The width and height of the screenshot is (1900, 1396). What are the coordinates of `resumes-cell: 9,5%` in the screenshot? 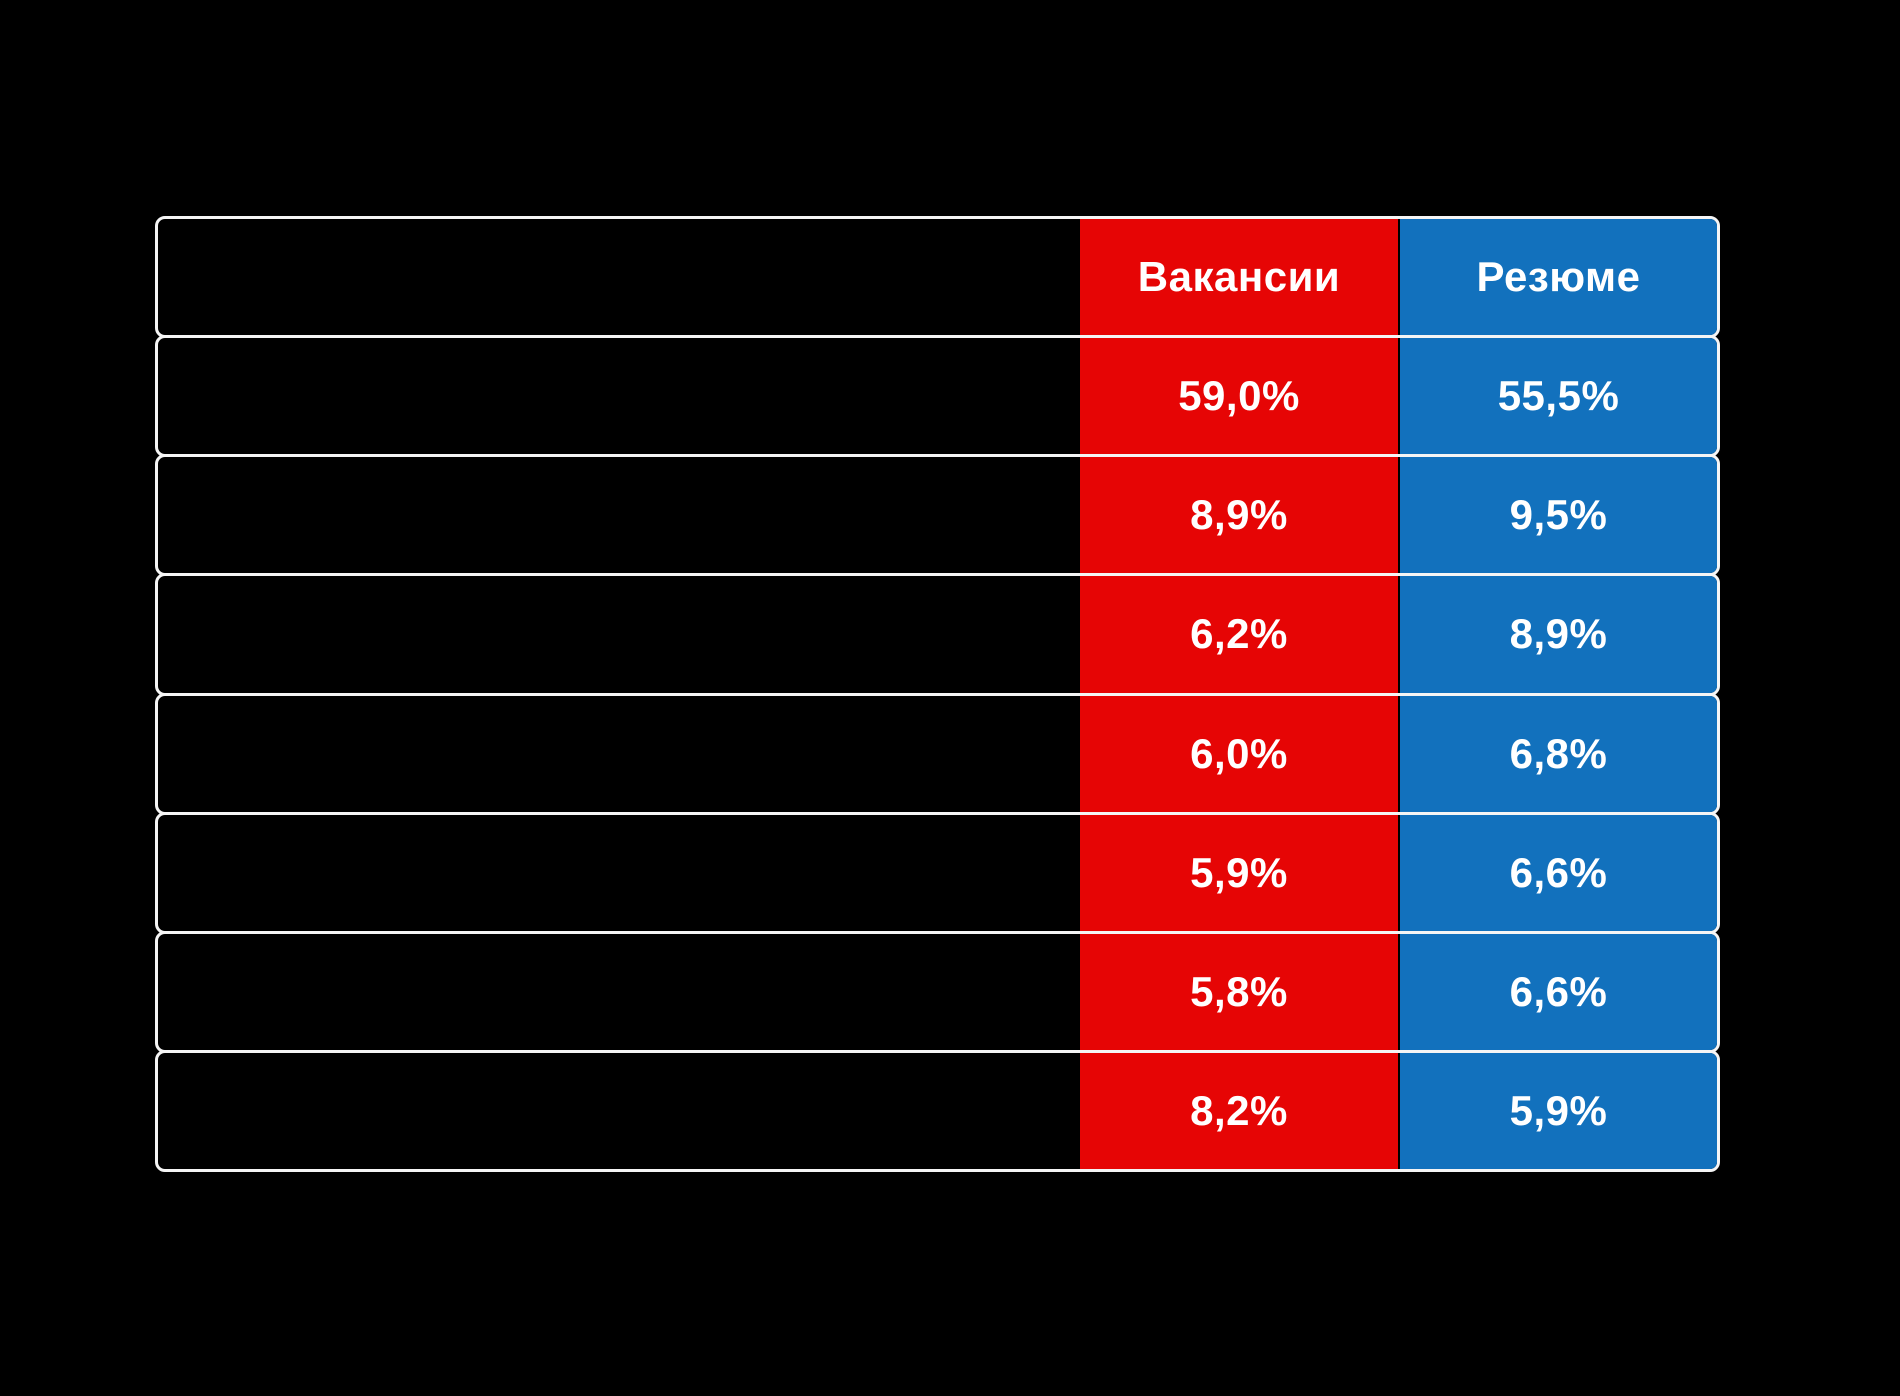 It's located at (1558, 515).